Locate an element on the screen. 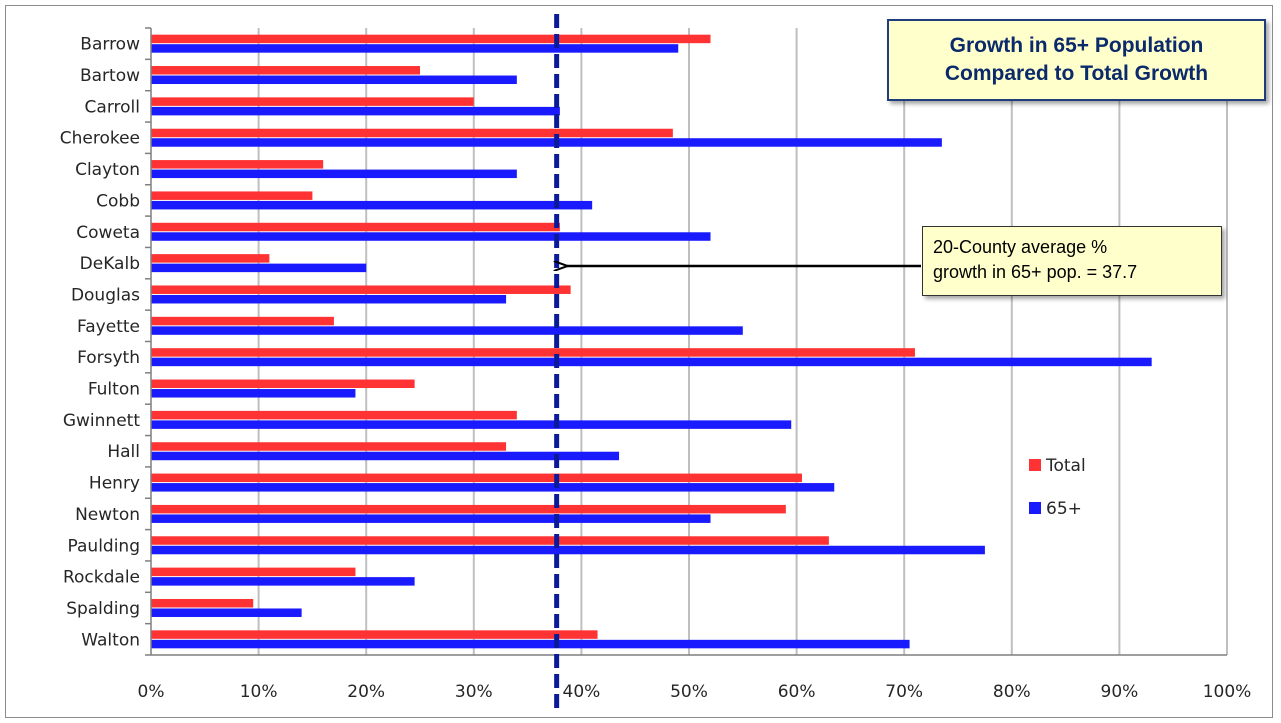 The width and height of the screenshot is (1281, 723). legend-label-1: 65+ is located at coordinates (1064, 509).